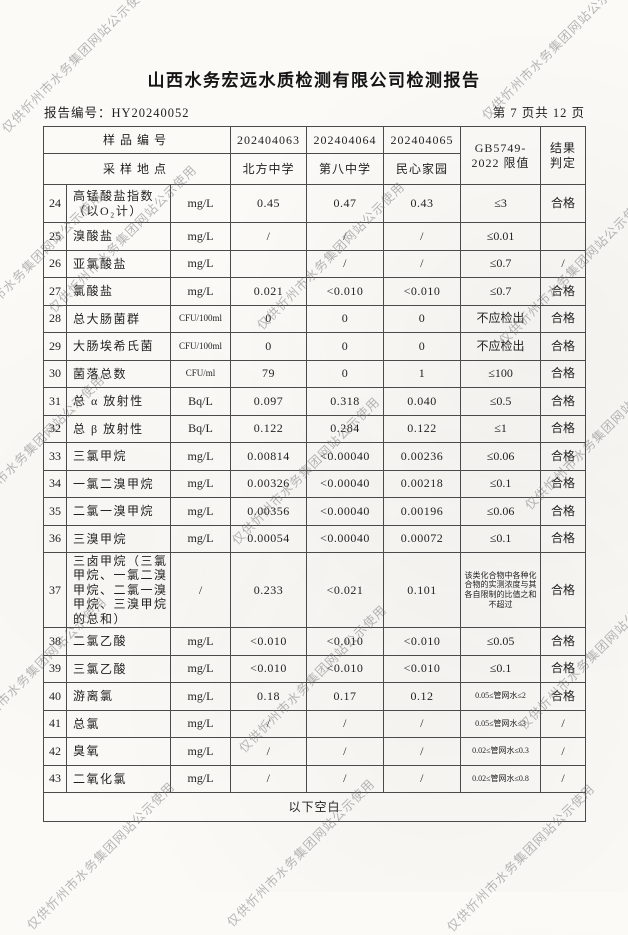 The width and height of the screenshot is (628, 935). What do you see at coordinates (314, 80) in the screenshot?
I see `report-title: 山西水务宏远水质检测有限公司检测报告` at bounding box center [314, 80].